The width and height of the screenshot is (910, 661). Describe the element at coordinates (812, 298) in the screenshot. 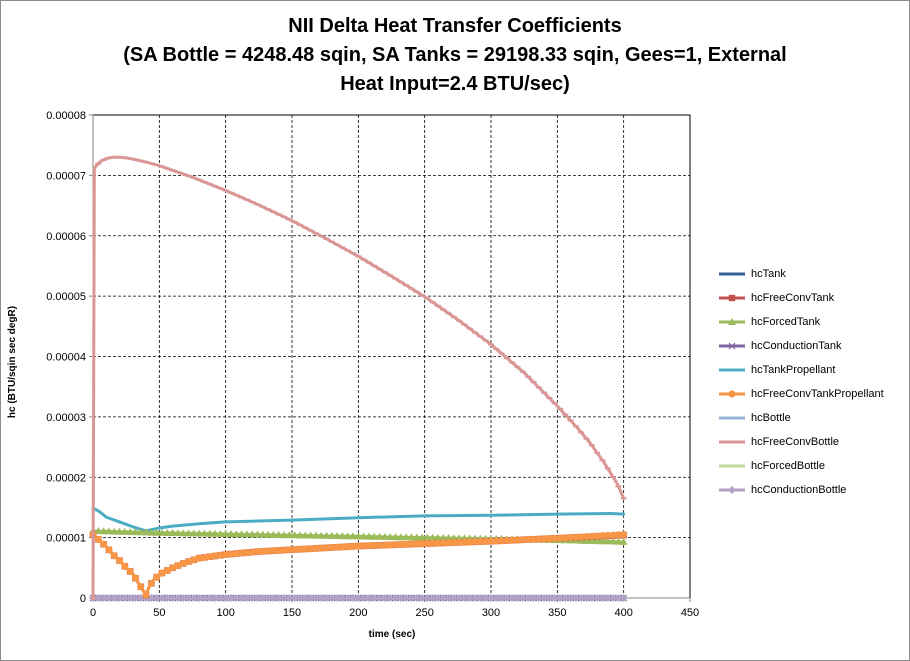

I see `legend-item-hc-free-conv-tank: hcFreeConvTank` at that location.